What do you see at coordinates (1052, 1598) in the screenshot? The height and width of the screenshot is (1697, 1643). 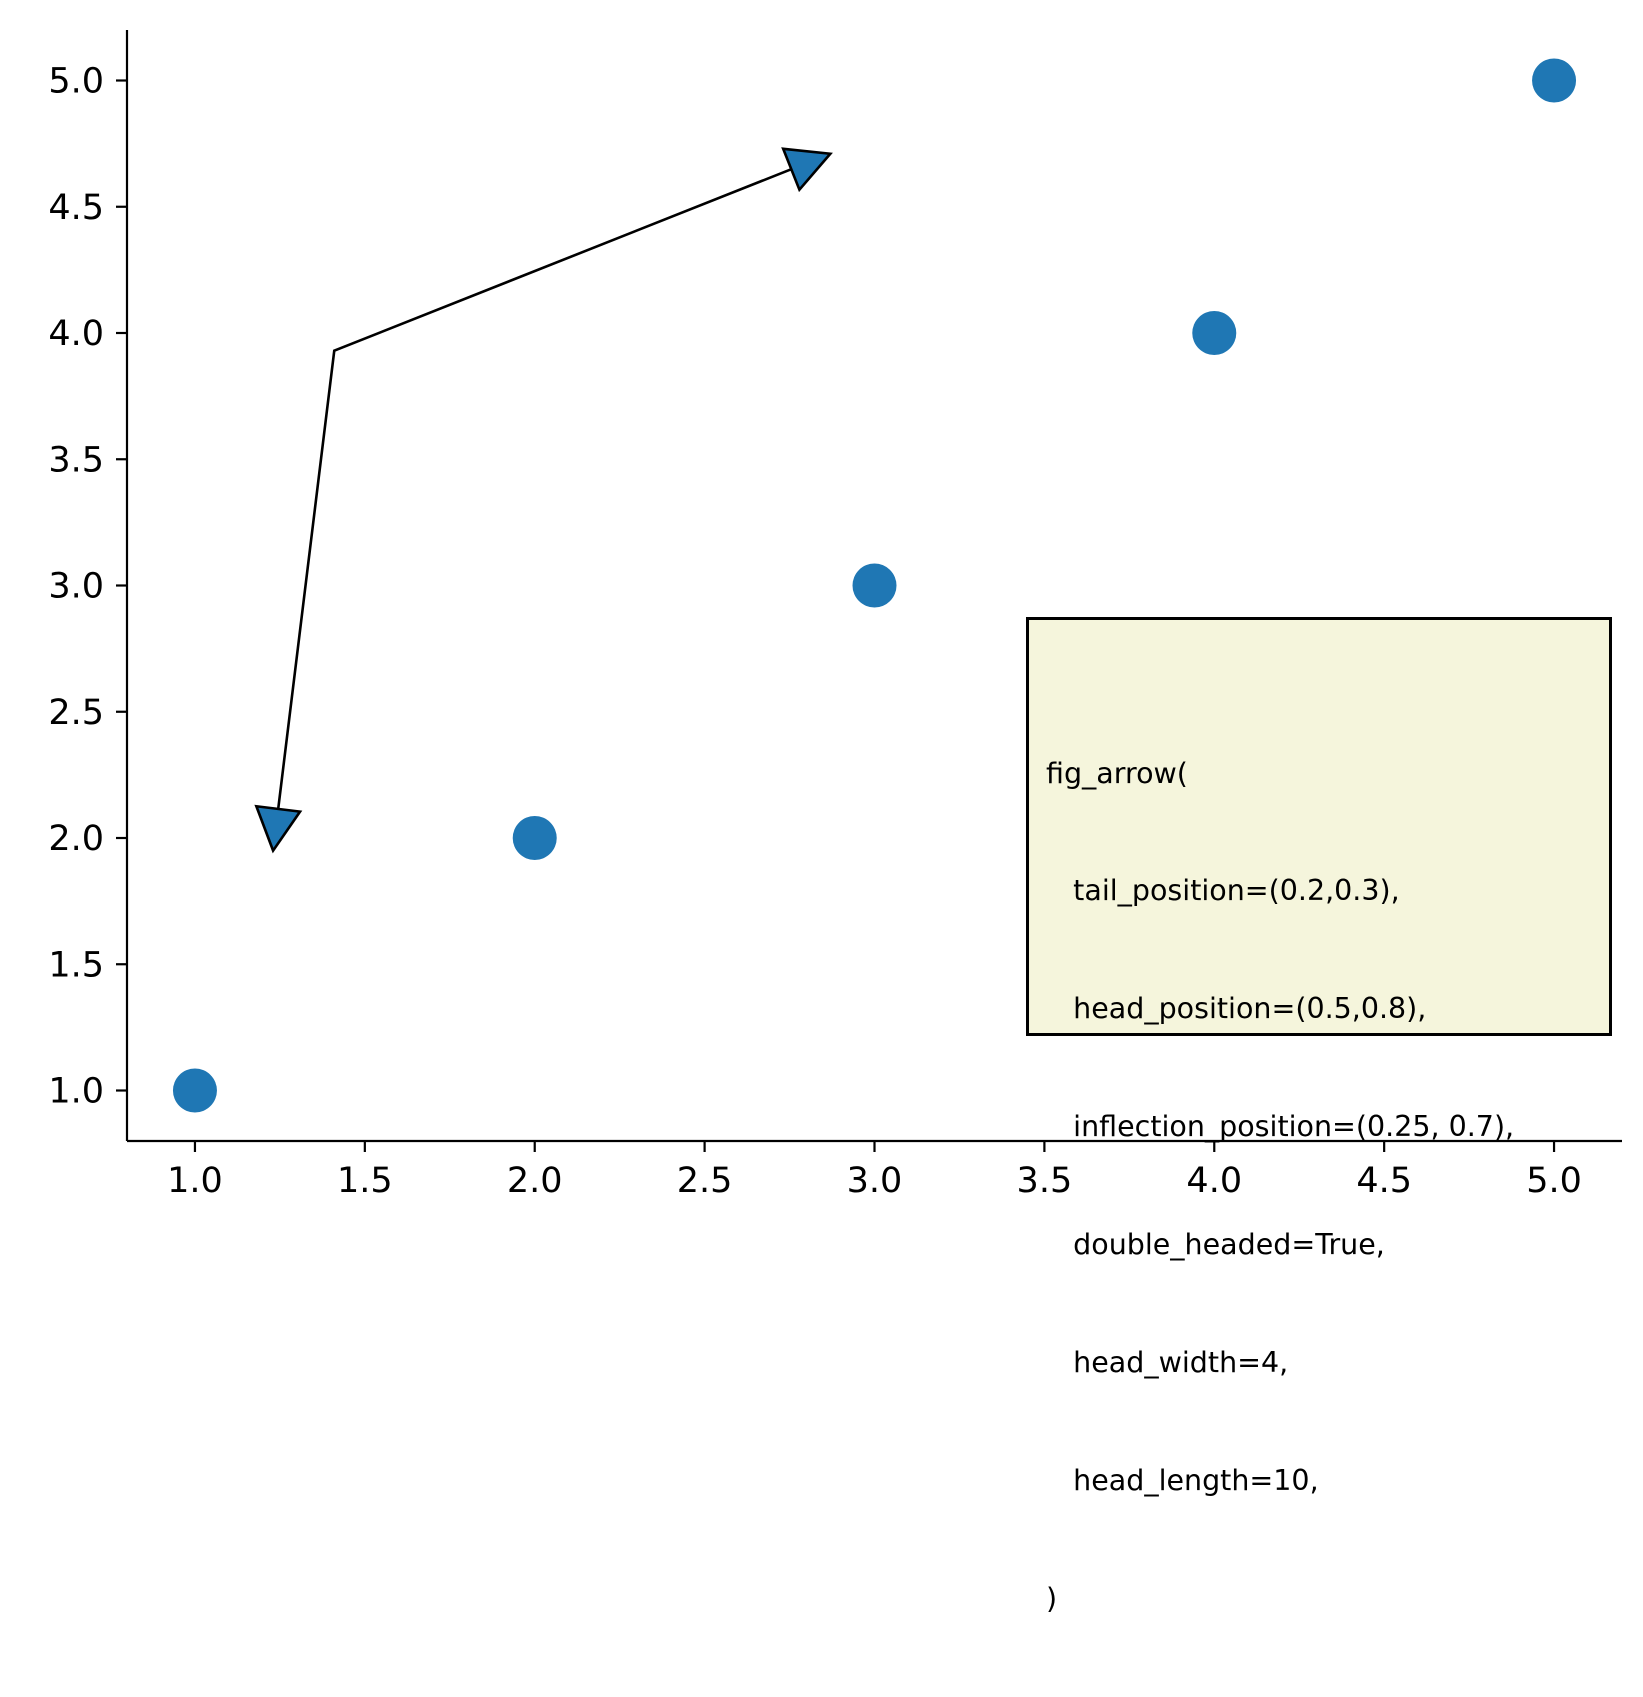 I see `annotation-line: )` at bounding box center [1052, 1598].